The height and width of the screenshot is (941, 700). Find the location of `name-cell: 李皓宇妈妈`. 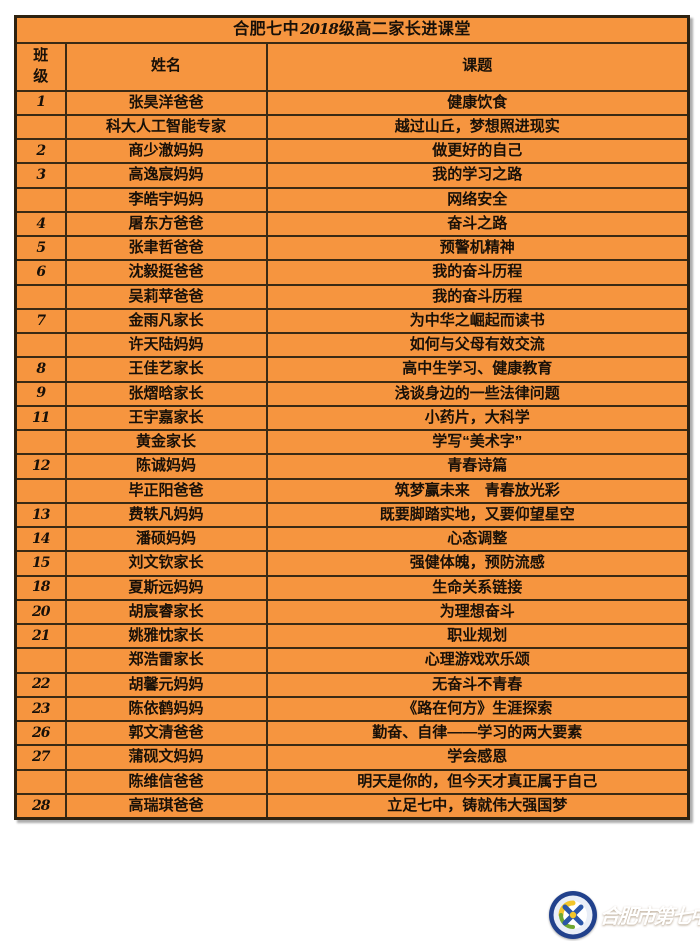

name-cell: 李皓宇妈妈 is located at coordinates (166, 199).